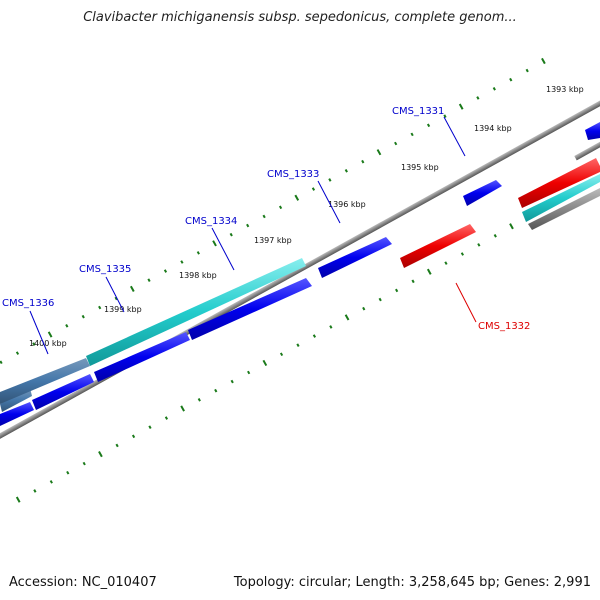 This screenshot has width=600, height=600. I want to click on tick-label: 1393 kbp, so click(565, 89).